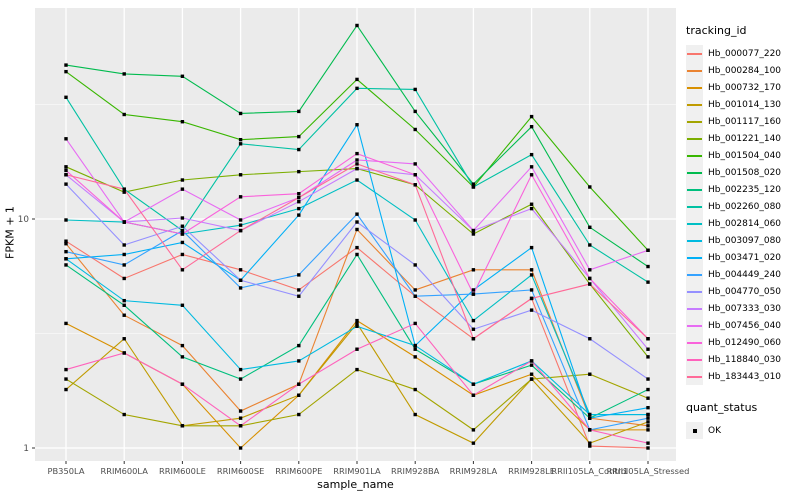 The image size is (800, 500). What do you see at coordinates (745, 376) in the screenshot?
I see `legend-item-label: Hb_183443_010` at bounding box center [745, 376].